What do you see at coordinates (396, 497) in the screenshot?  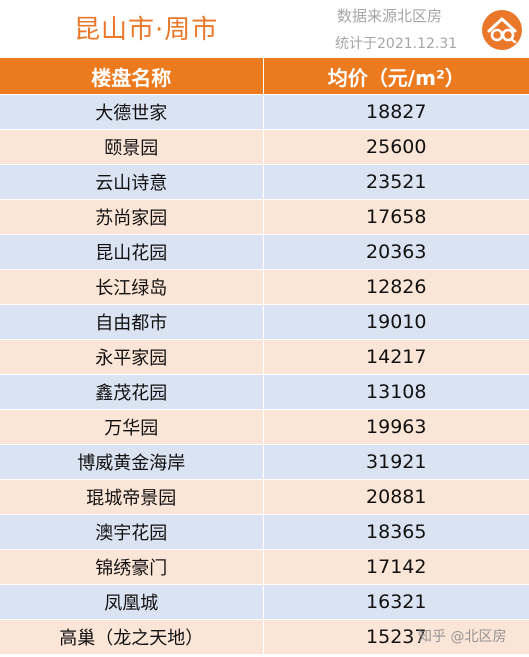 I see `average-price-cell: 20881` at bounding box center [396, 497].